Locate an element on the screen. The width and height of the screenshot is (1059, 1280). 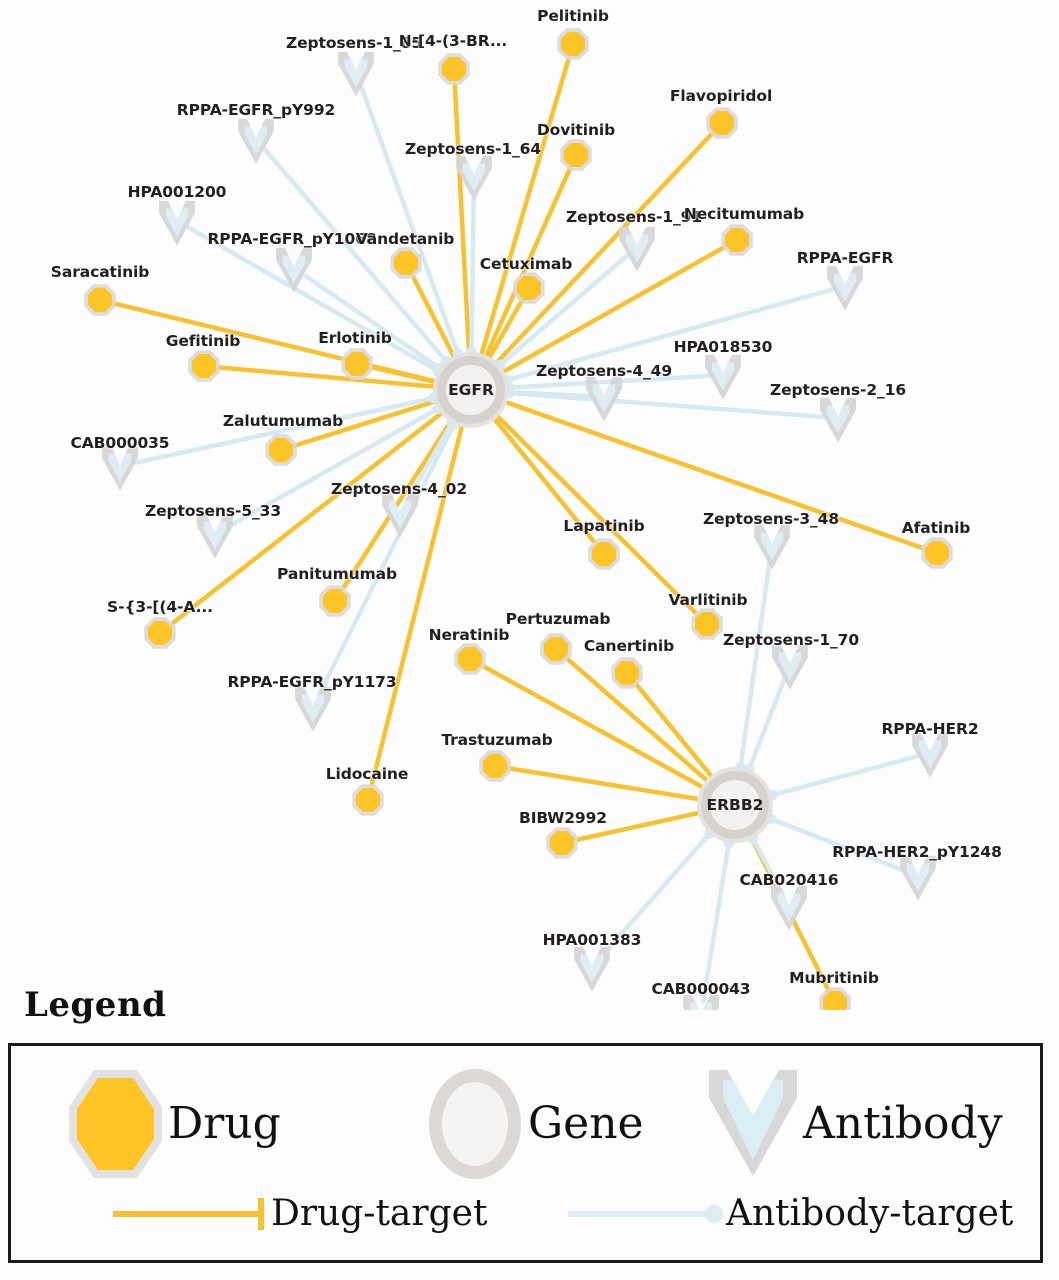
gene-node-erbb2 is located at coordinates (735, 805).